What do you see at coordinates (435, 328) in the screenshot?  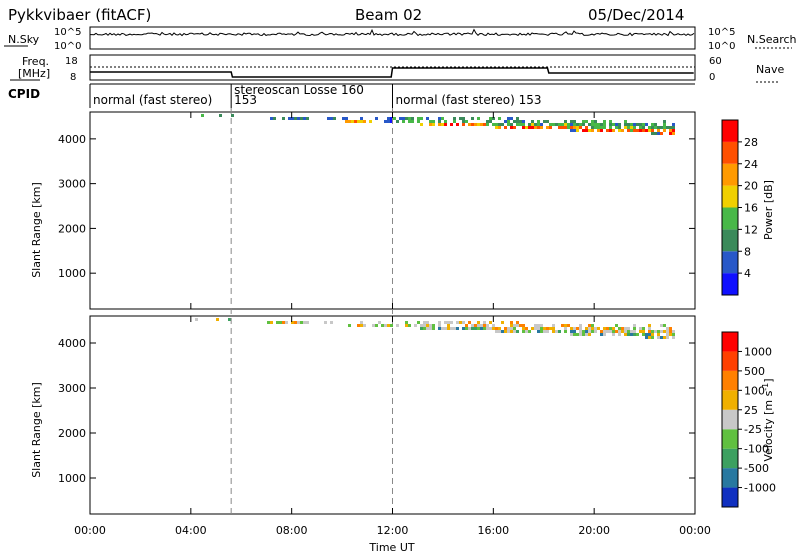 I see `velocity-cells` at bounding box center [435, 328].